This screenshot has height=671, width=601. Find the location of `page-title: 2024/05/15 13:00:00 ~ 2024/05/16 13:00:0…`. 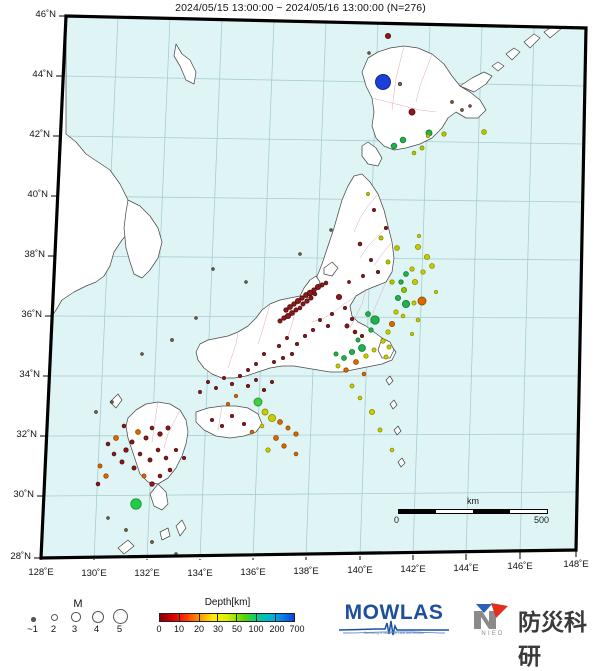

page-title: 2024/05/15 13:00:00 ~ 2024/05/16 13:00:0… is located at coordinates (300, 8).